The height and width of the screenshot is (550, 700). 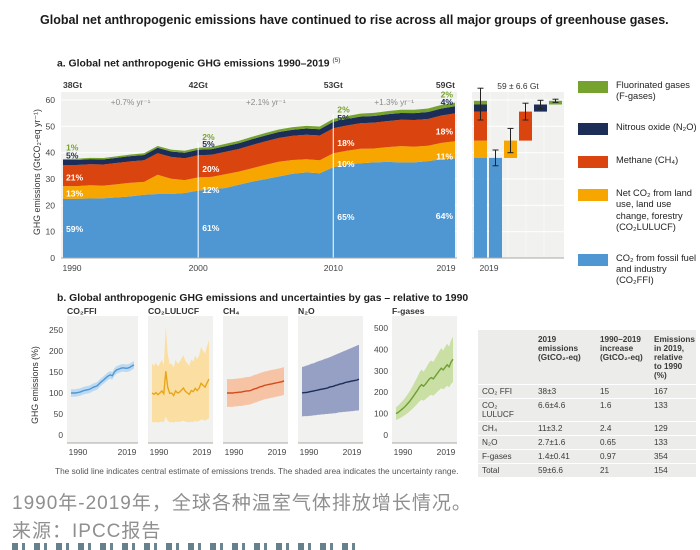 What do you see at coordinates (444, 157) in the screenshot?
I see `svg-text: 11%` at bounding box center [444, 157].